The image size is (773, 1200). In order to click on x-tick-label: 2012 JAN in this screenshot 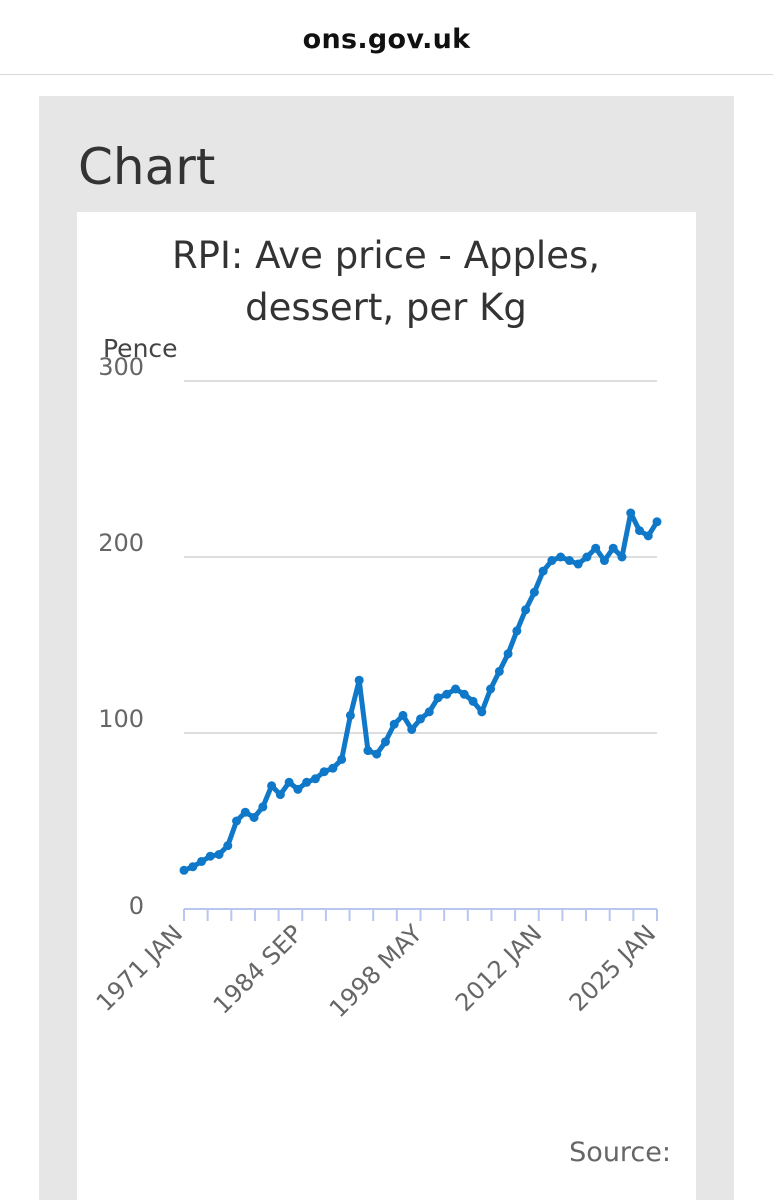, I will do `click(498, 967)`.